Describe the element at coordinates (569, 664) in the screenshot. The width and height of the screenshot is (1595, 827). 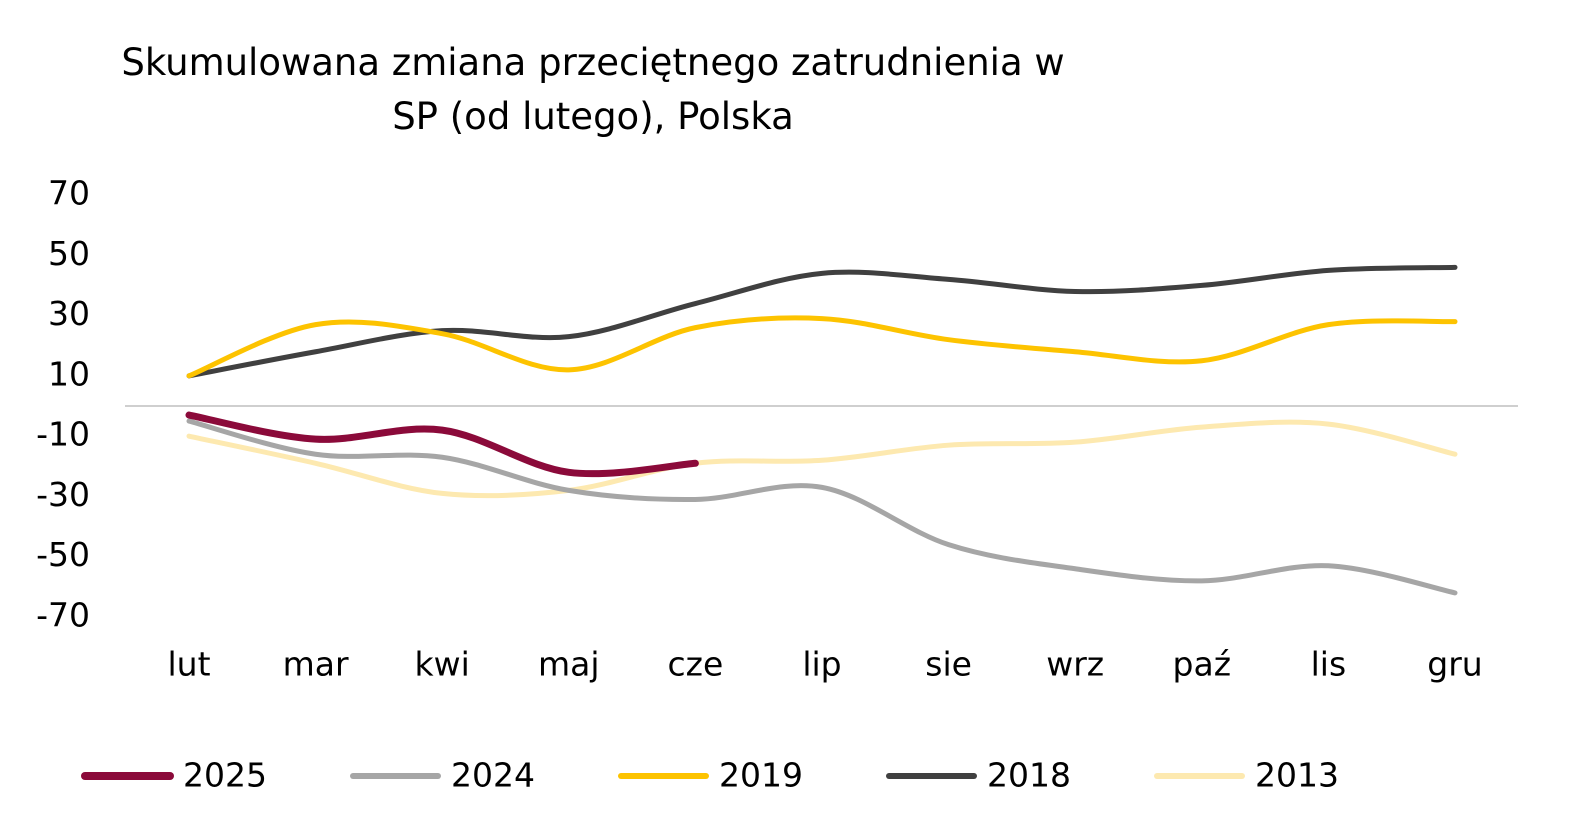
I see `x-tick-label: maj` at that location.